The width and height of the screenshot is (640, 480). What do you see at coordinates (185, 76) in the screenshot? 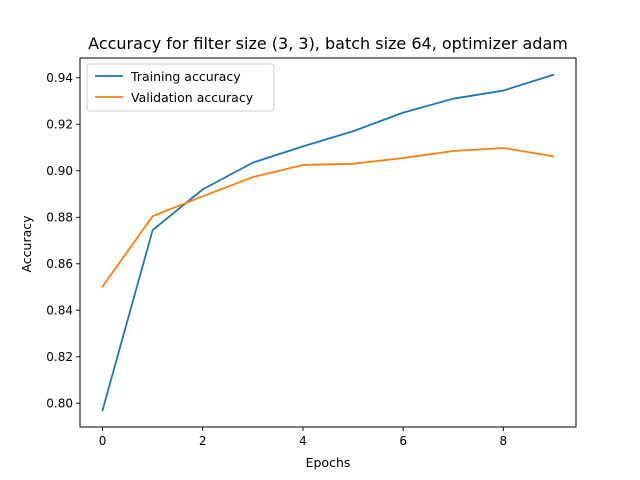
I see `legend-label-training: Training accuracy` at bounding box center [185, 76].